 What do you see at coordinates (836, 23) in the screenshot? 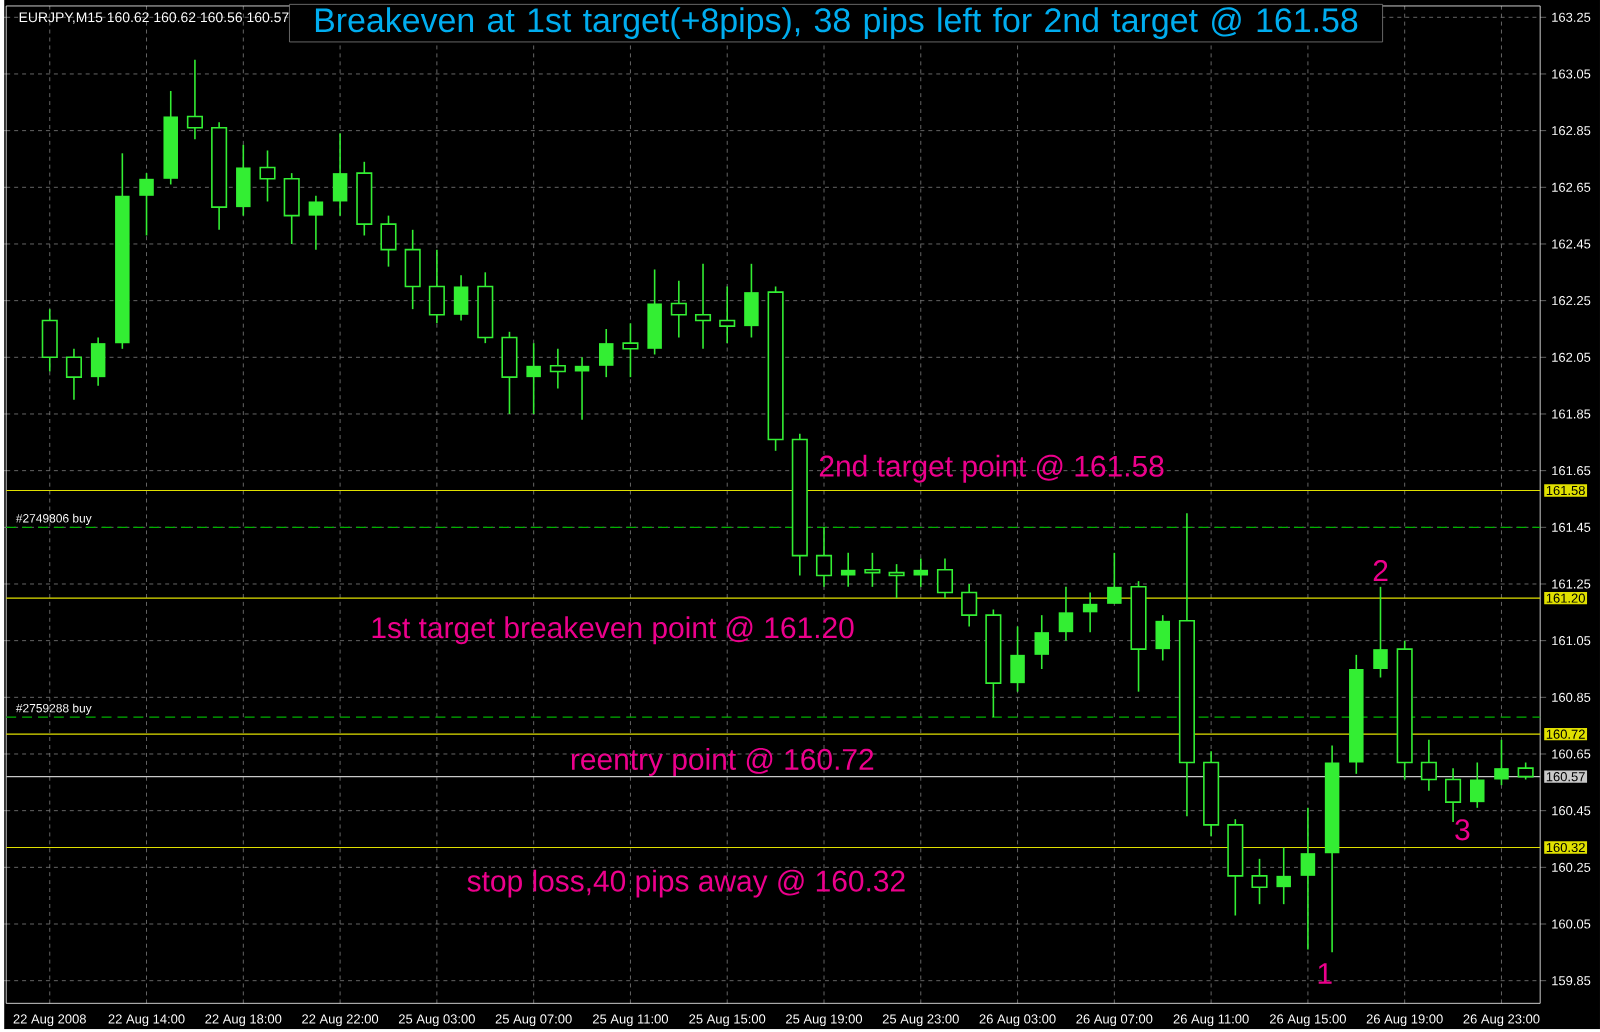
I see `annotation: Breakeven at 1st target(+8pips), 38 pips left for 2nd target @ 161.58` at bounding box center [836, 23].